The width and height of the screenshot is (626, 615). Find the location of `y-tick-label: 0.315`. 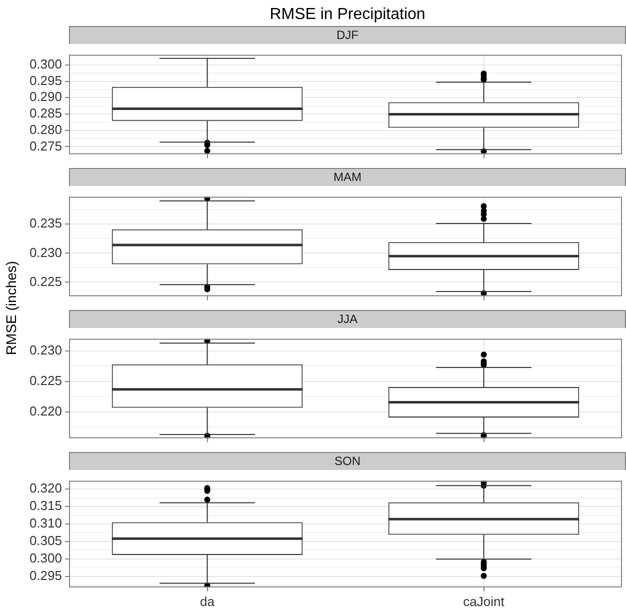

y-tick-label: 0.315 is located at coordinates (45, 506).